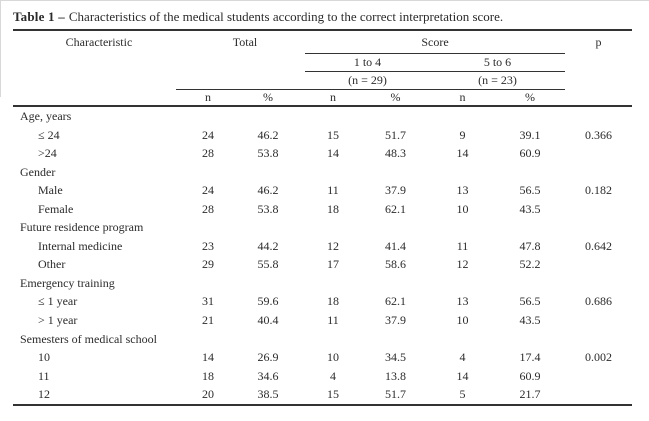 The height and width of the screenshot is (421, 649). What do you see at coordinates (208, 320) in the screenshot?
I see `cell-total-n: 21` at bounding box center [208, 320].